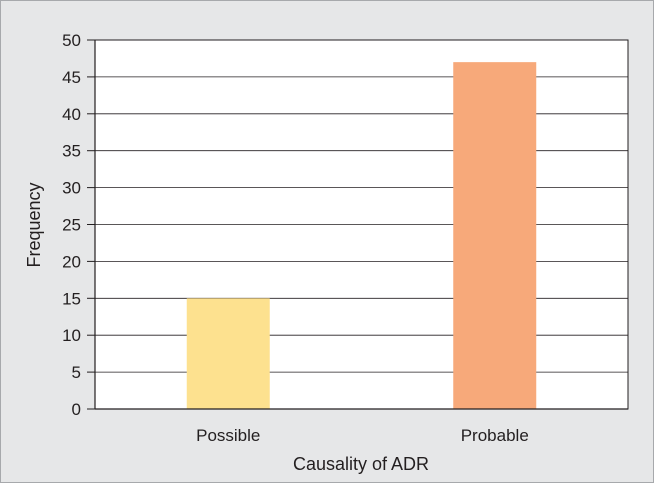 This screenshot has height=483, width=654. Describe the element at coordinates (495, 435) in the screenshot. I see `x-tick-label: Probable` at that location.